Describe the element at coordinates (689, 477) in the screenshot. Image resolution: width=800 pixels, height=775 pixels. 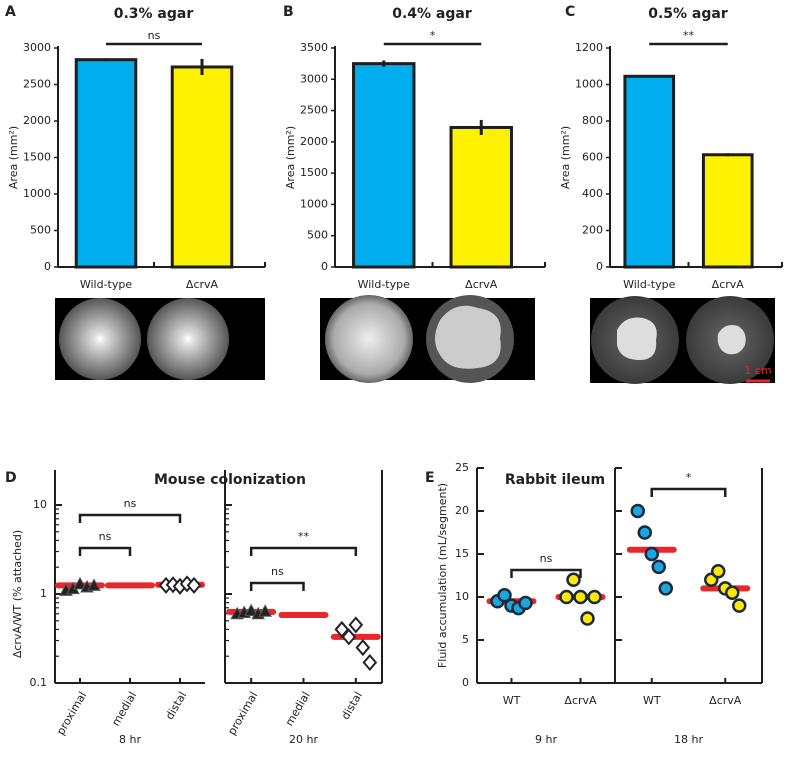
I see `significance-label: *` at that location.